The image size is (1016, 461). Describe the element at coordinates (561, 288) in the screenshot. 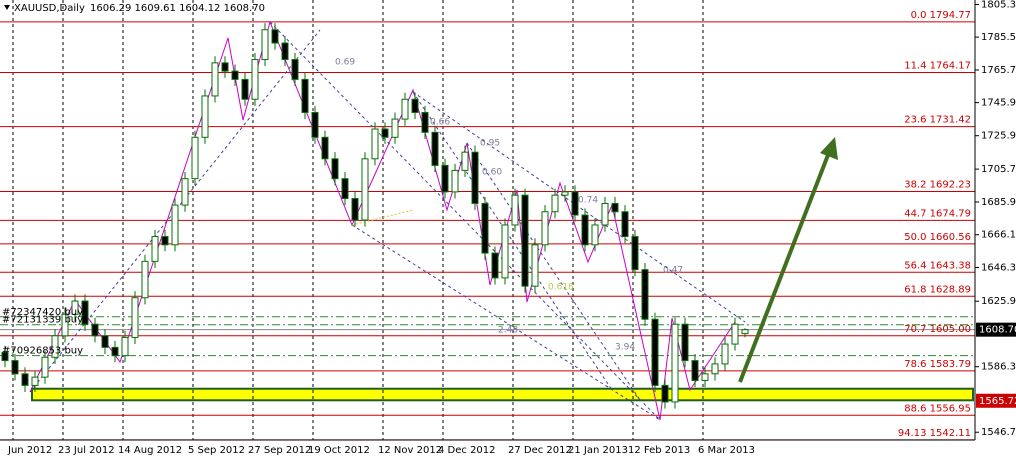

I see `annotation: 0.618` at that location.